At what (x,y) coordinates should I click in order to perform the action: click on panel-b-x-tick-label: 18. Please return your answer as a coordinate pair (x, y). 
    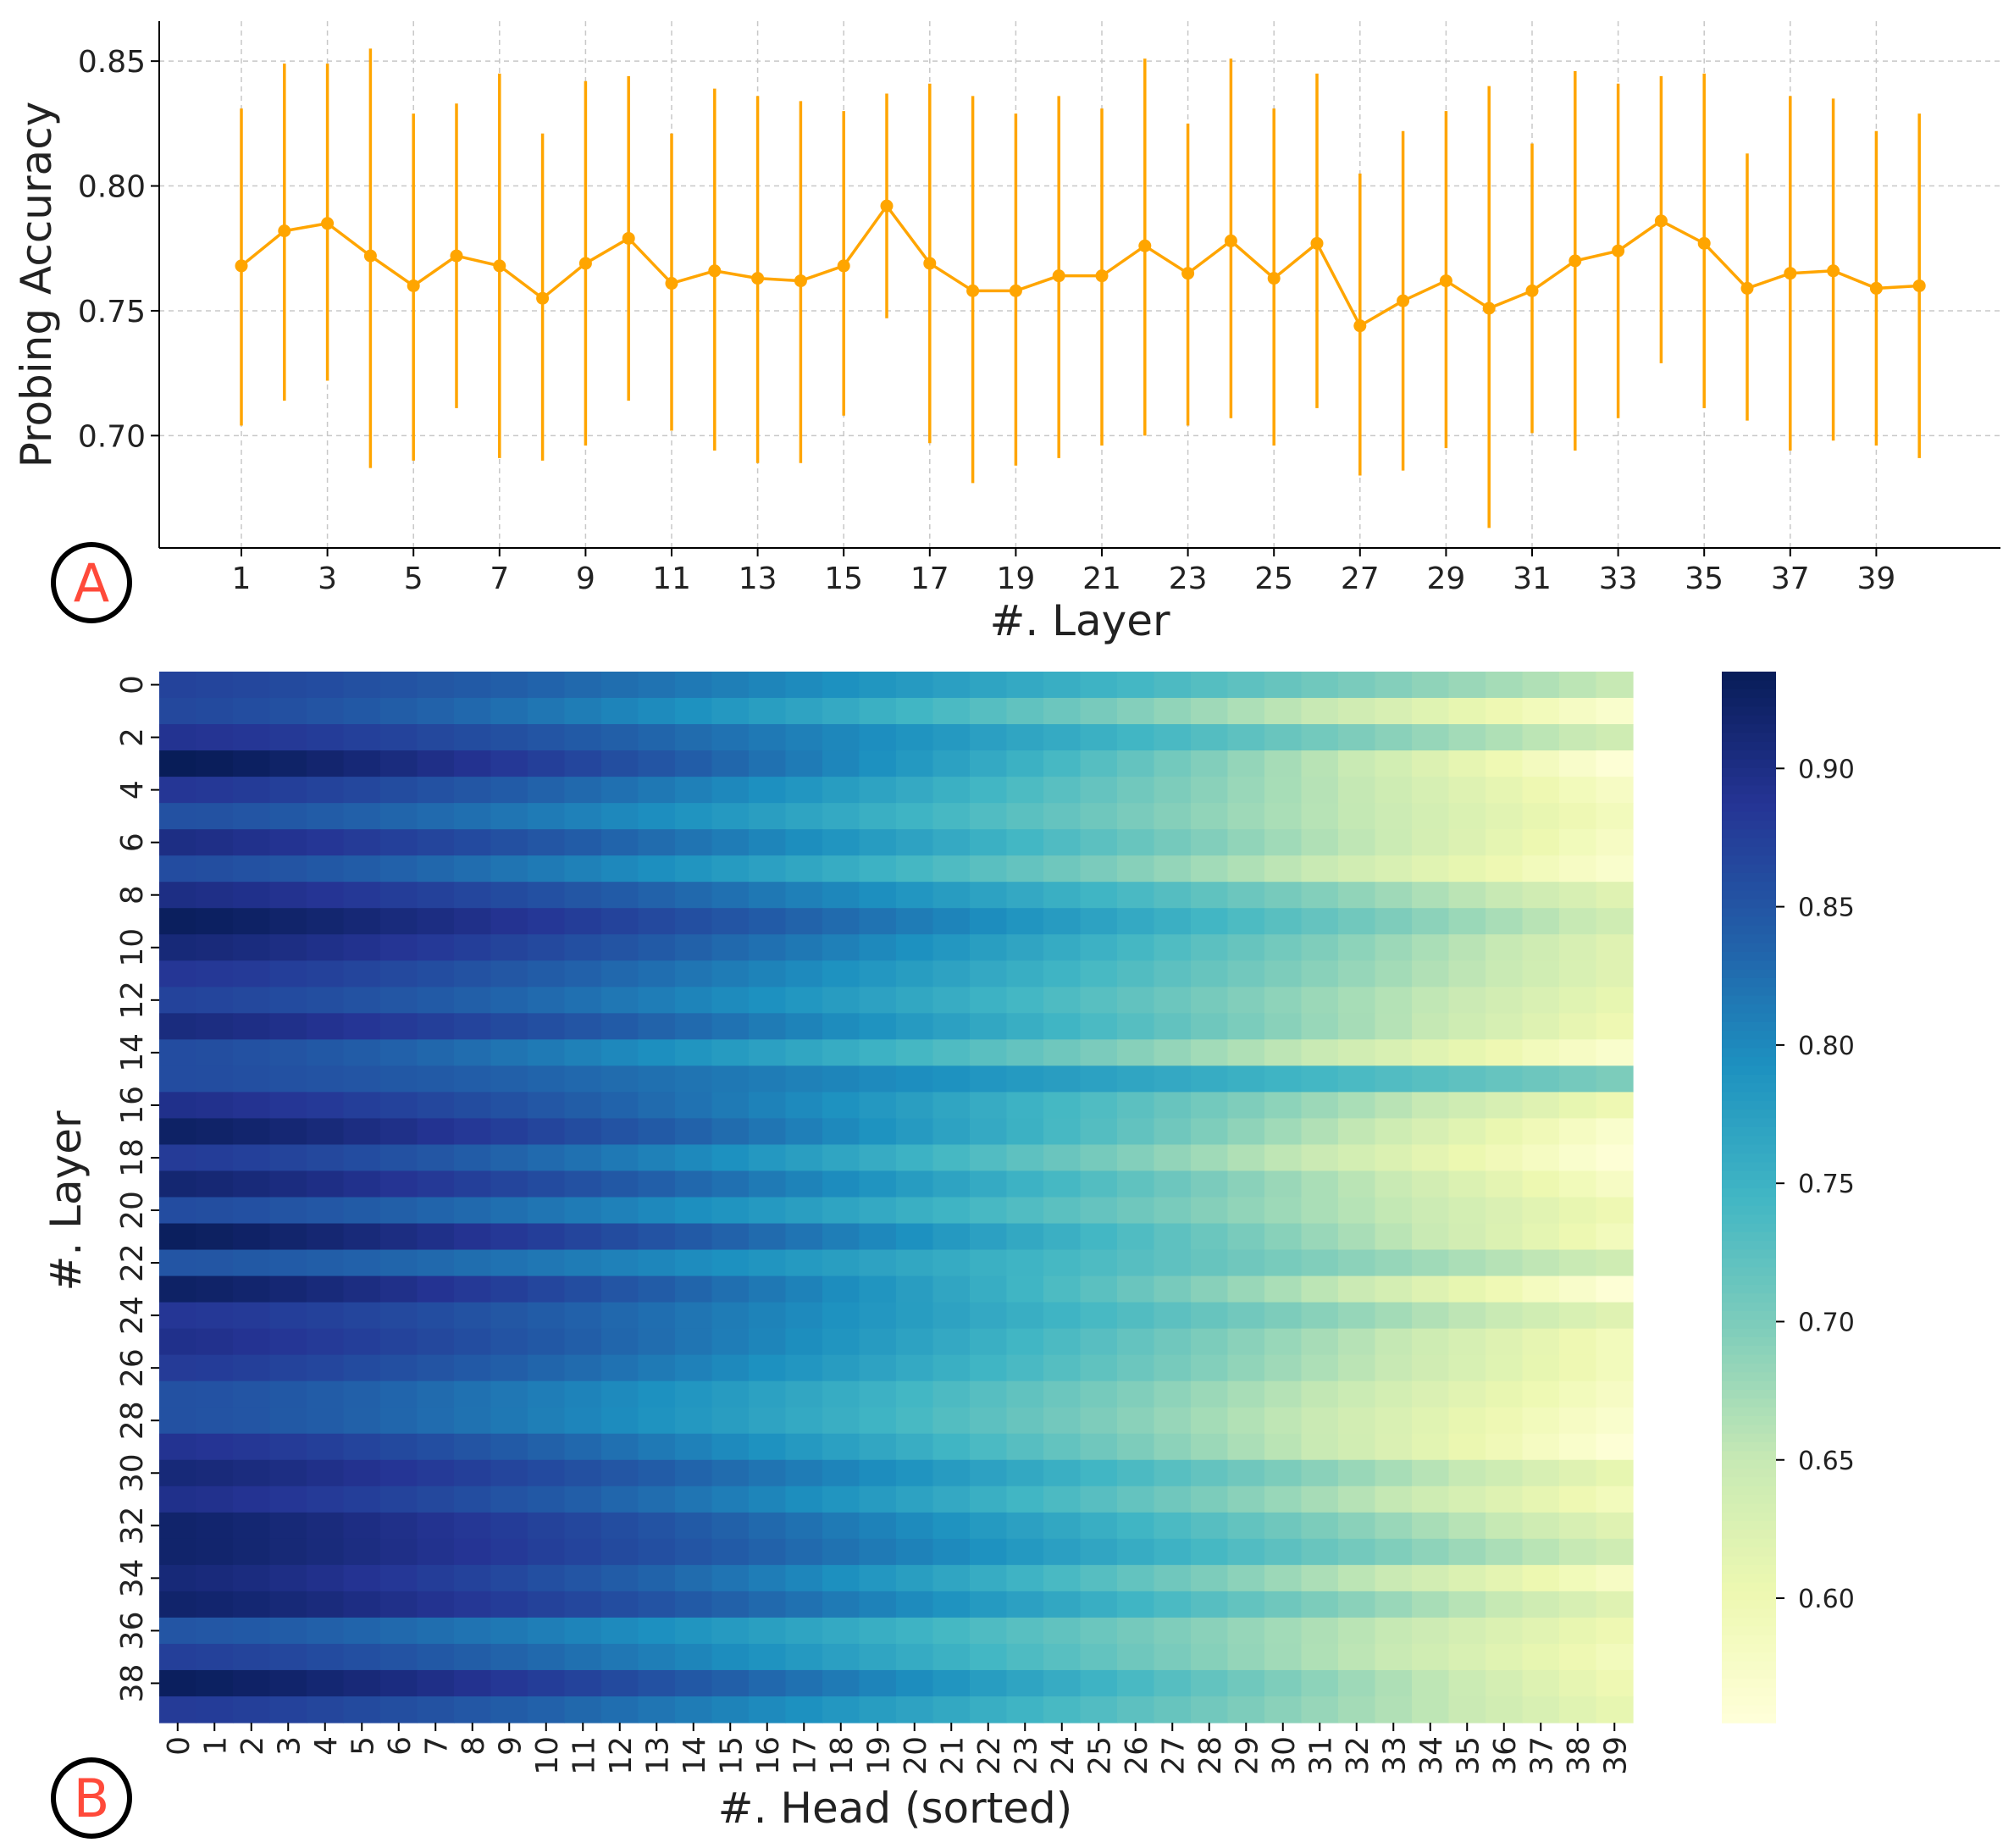
    Looking at the image, I should click on (842, 1755).